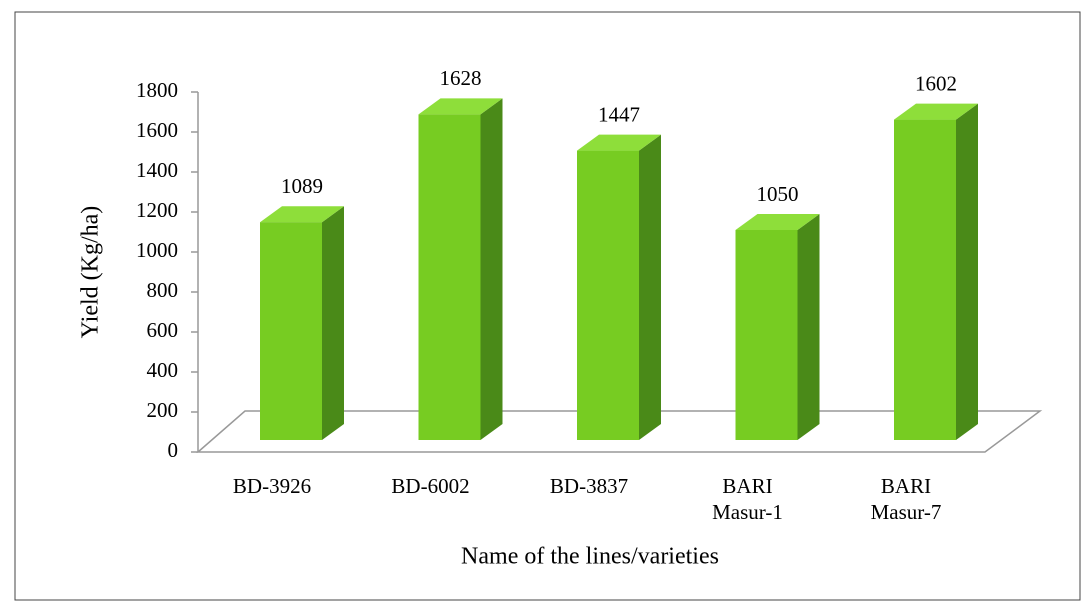 The image size is (1091, 607). Describe the element at coordinates (163, 330) in the screenshot. I see `y-tick-label: 600` at that location.